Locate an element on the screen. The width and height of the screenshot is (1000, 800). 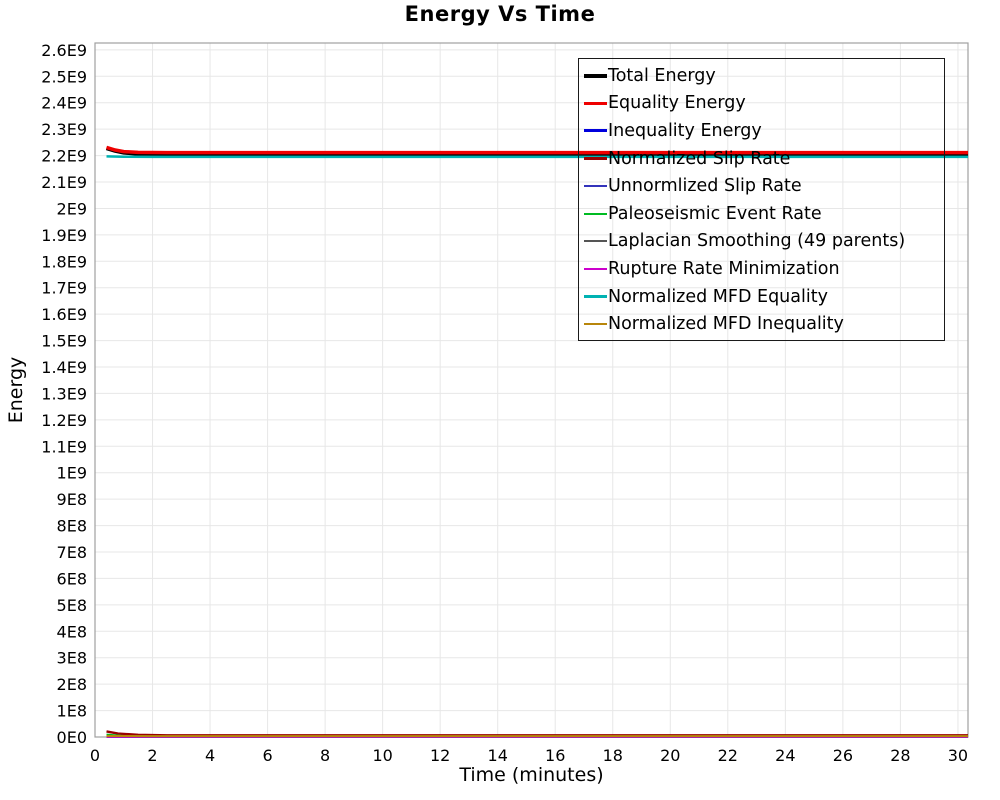
y-tick-label: 5E8 is located at coordinates (72, 605).